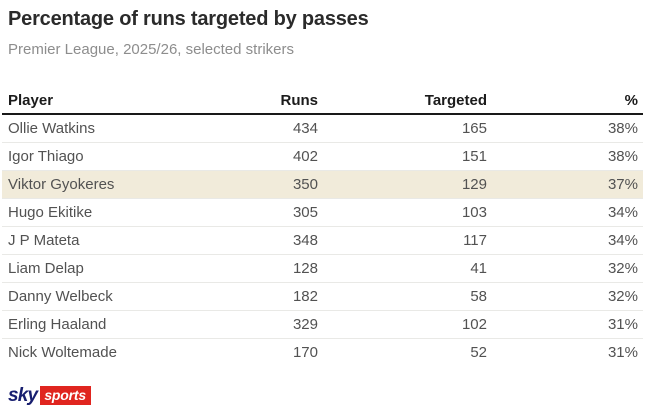 This screenshot has height=409, width=660. What do you see at coordinates (402, 184) in the screenshot?
I see `targeted-cell: 129` at bounding box center [402, 184].